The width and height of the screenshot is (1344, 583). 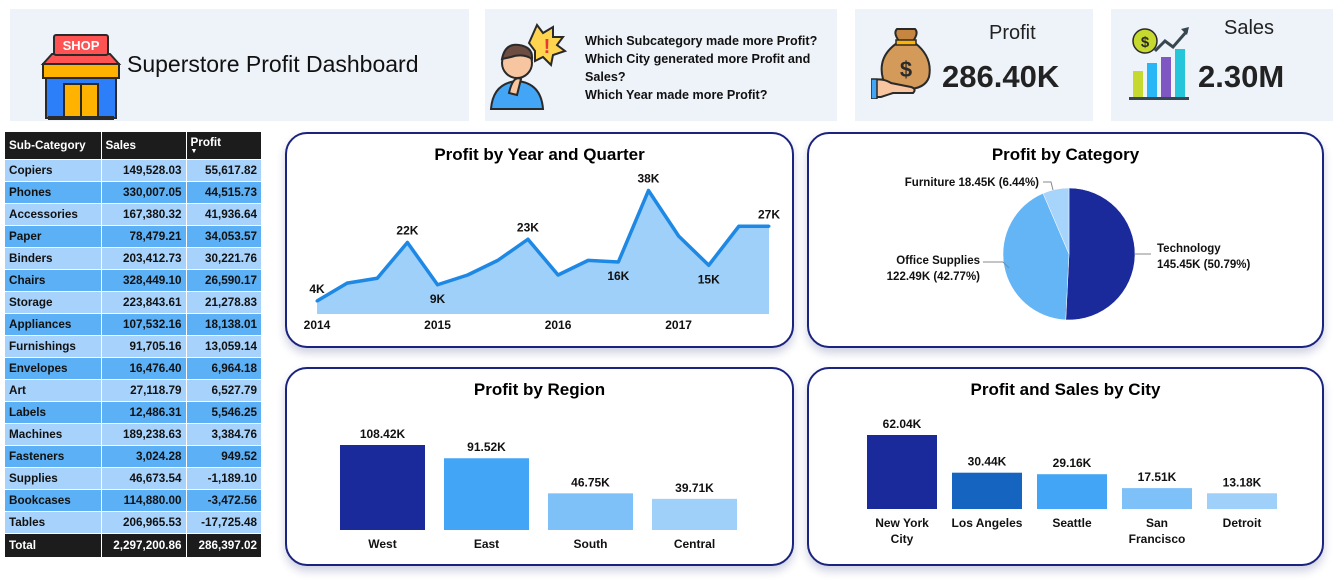 What do you see at coordinates (133, 302) in the screenshot?
I see `table-row: Storage 223,843.61 21,278.83` at bounding box center [133, 302].